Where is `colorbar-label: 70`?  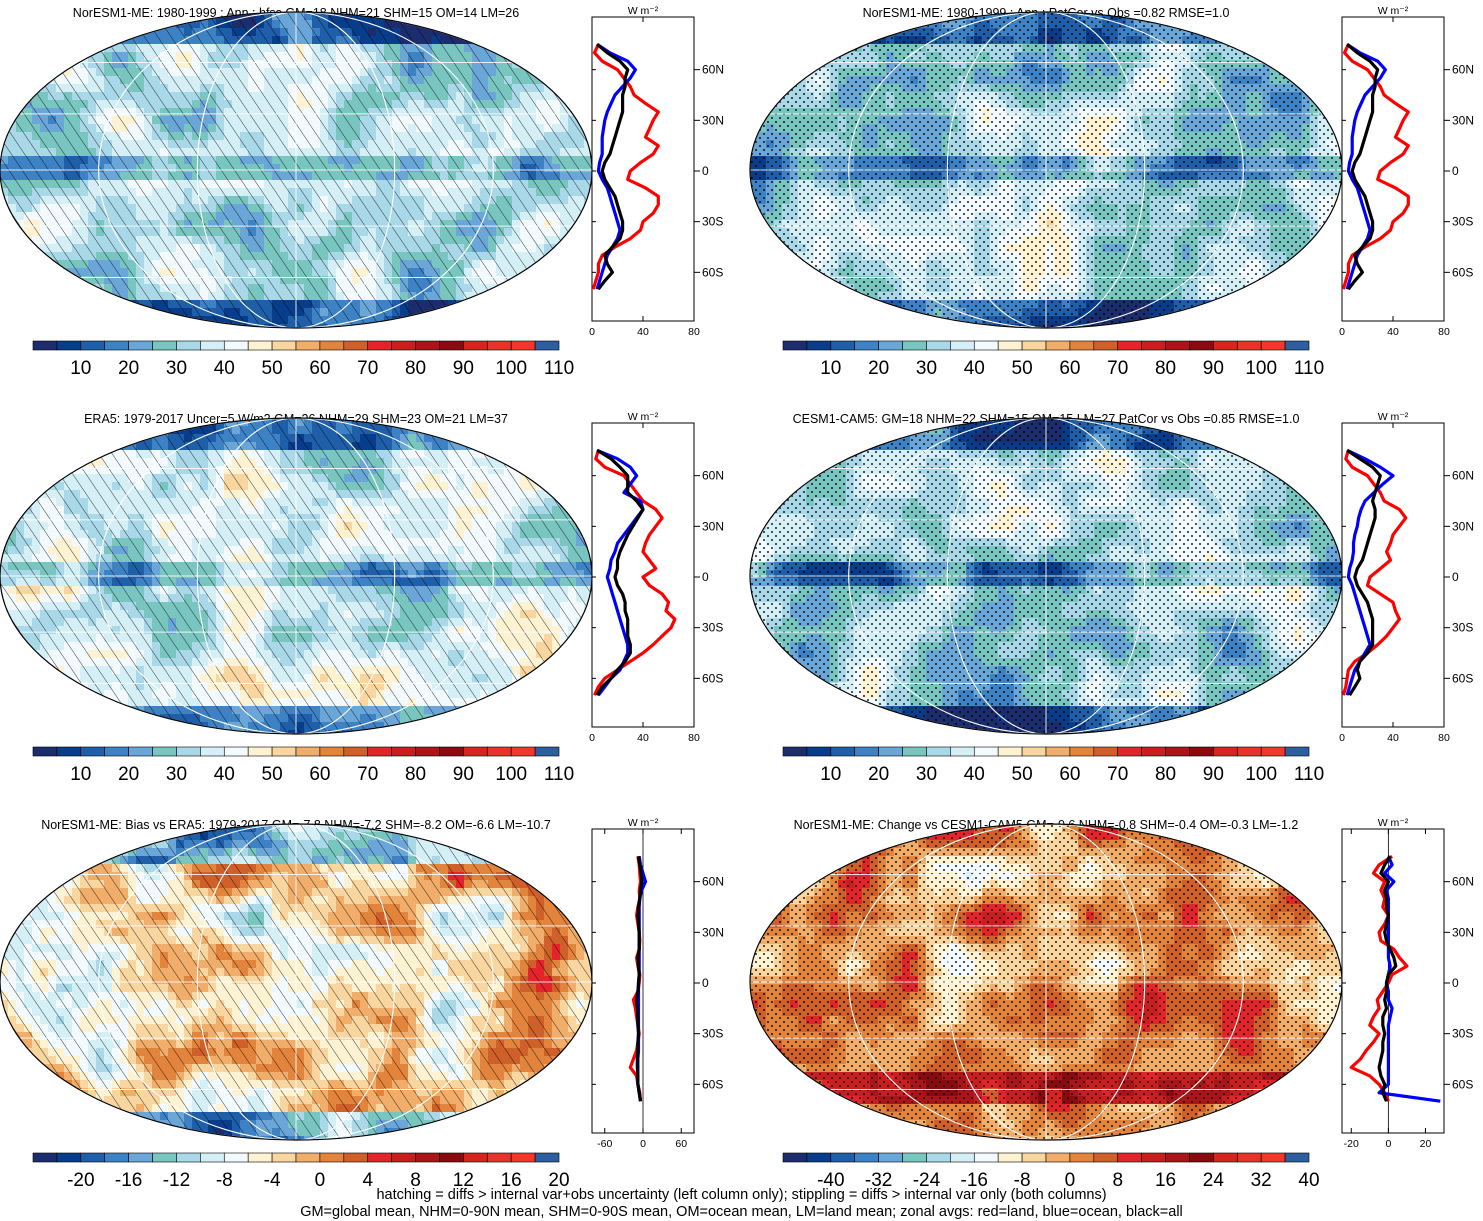
colorbar-label: 70 is located at coordinates (367, 368).